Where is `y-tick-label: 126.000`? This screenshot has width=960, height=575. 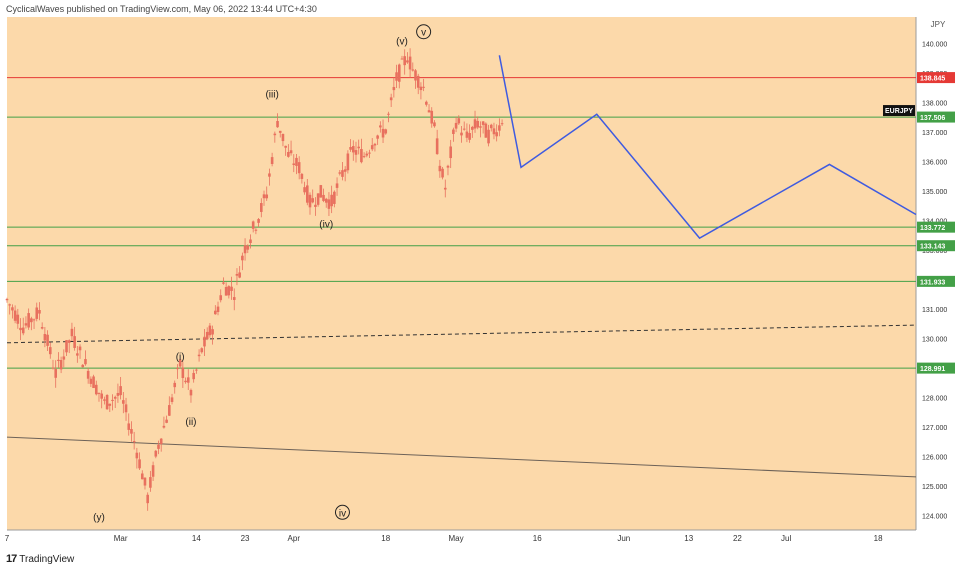 y-tick-label: 126.000 is located at coordinates (934, 457).